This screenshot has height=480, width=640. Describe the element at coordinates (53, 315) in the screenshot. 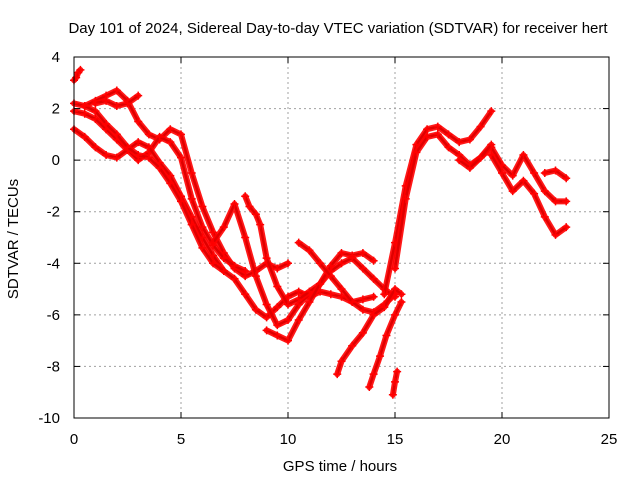

I see `y-tick-label: -6` at that location.